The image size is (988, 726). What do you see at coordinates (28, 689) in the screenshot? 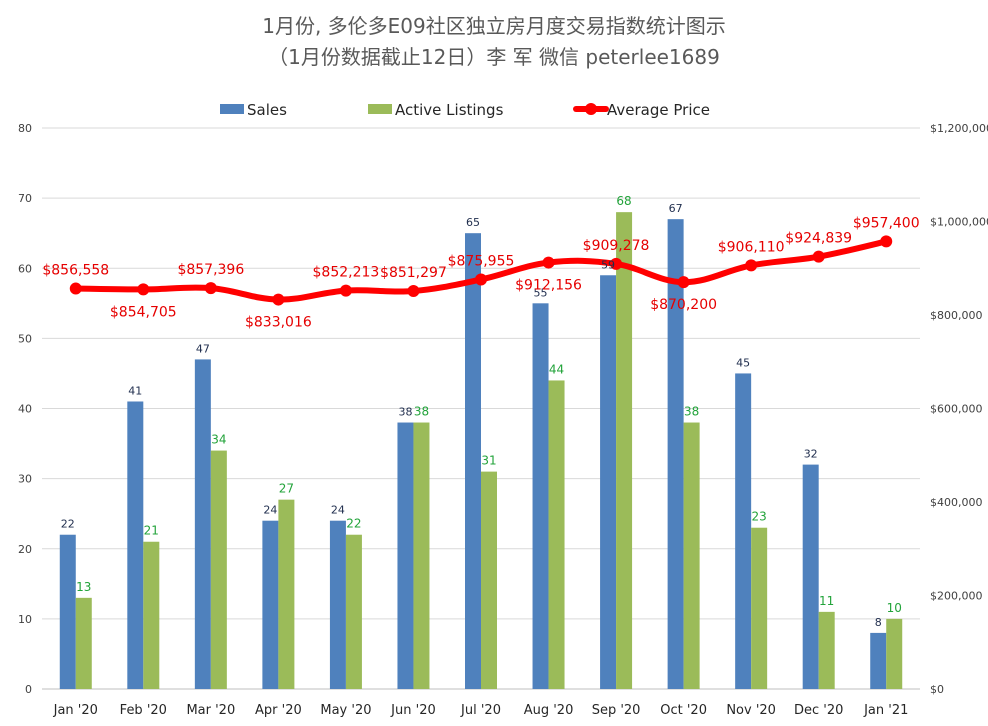
I see `y-left-tick-label: 0` at bounding box center [28, 689].